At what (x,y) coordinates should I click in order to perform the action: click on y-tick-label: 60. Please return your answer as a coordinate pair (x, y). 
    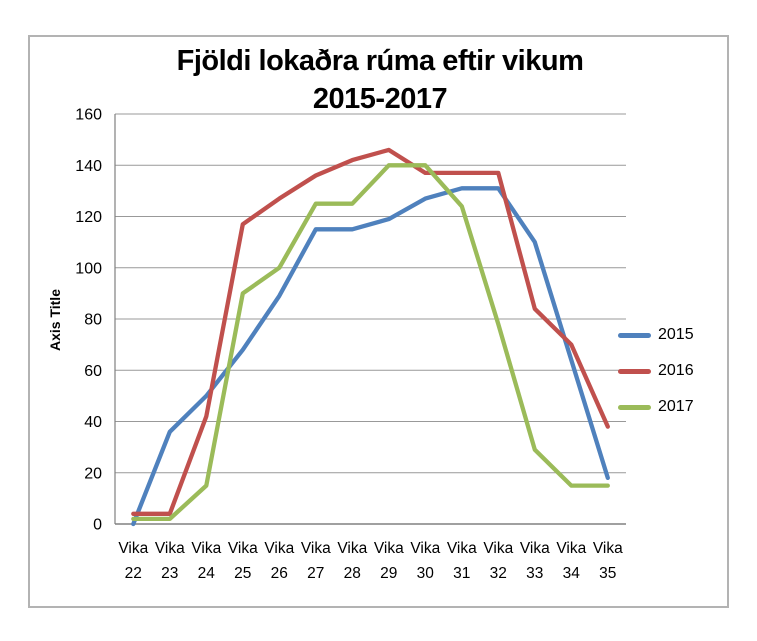
    Looking at the image, I should click on (93, 371).